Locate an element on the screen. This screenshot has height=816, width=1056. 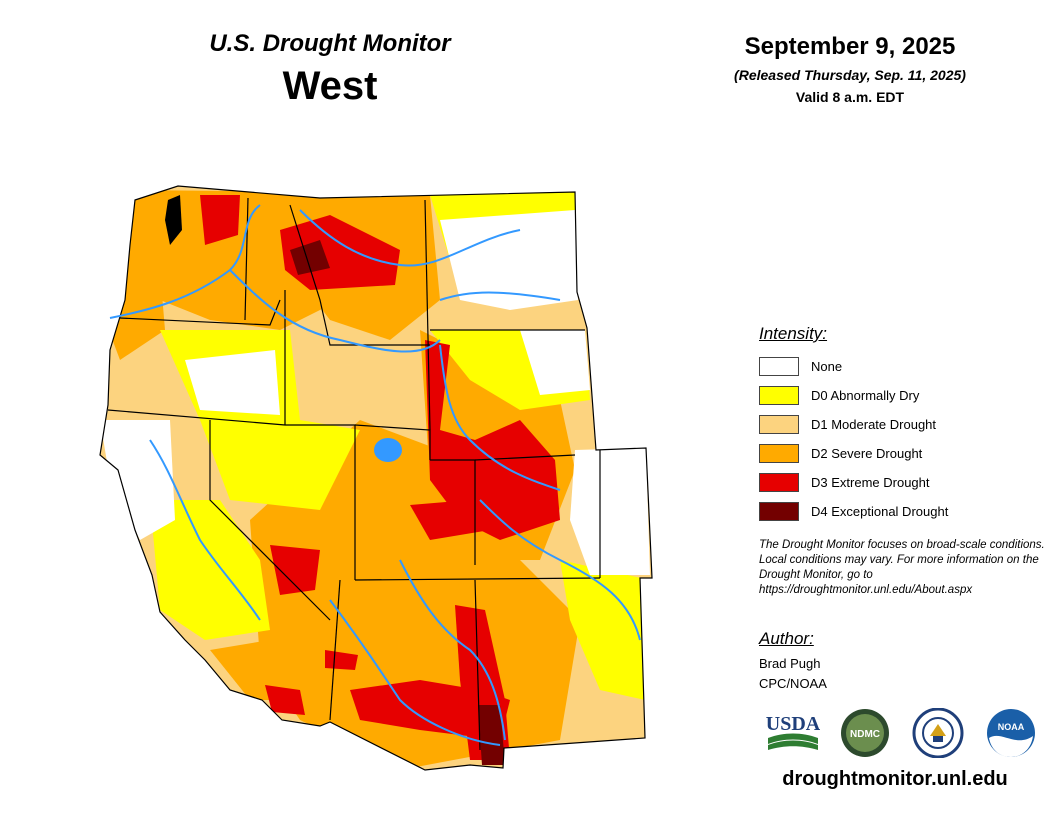
legend-label: None is located at coordinates (827, 366).